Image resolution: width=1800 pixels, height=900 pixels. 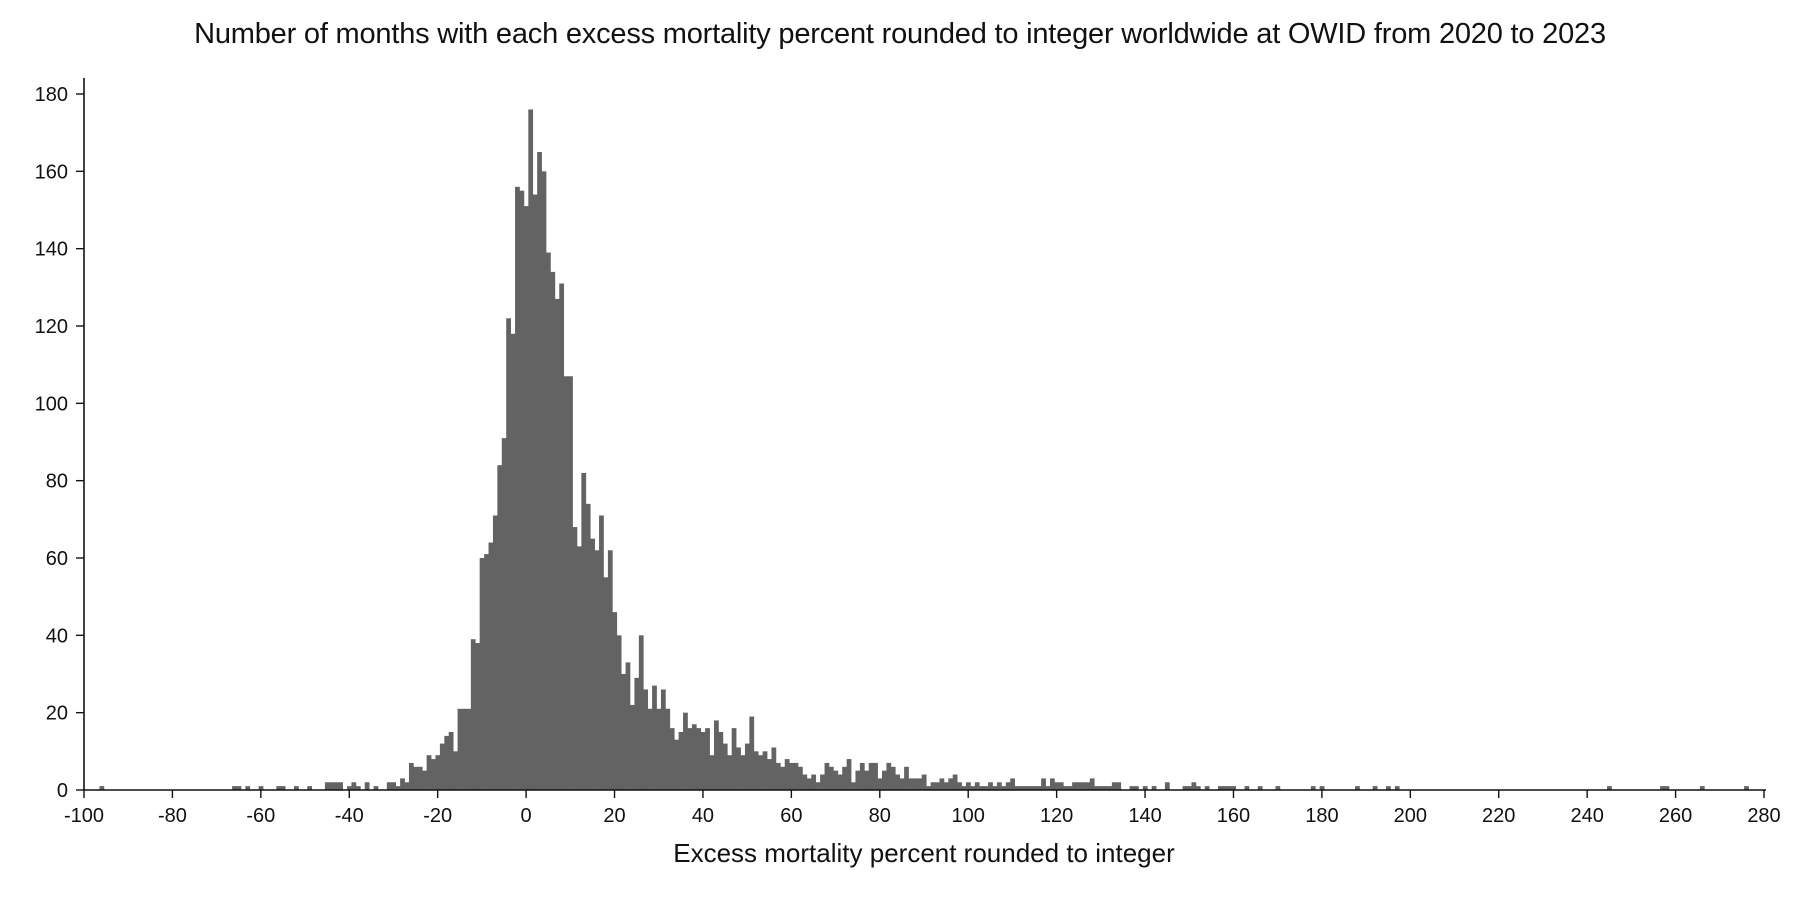 What do you see at coordinates (526, 816) in the screenshot?
I see `x-tick-label: 0` at bounding box center [526, 816].